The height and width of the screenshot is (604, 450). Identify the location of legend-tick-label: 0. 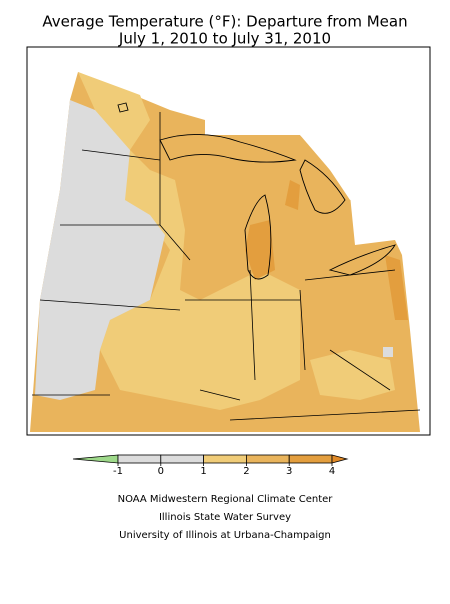
(161, 471).